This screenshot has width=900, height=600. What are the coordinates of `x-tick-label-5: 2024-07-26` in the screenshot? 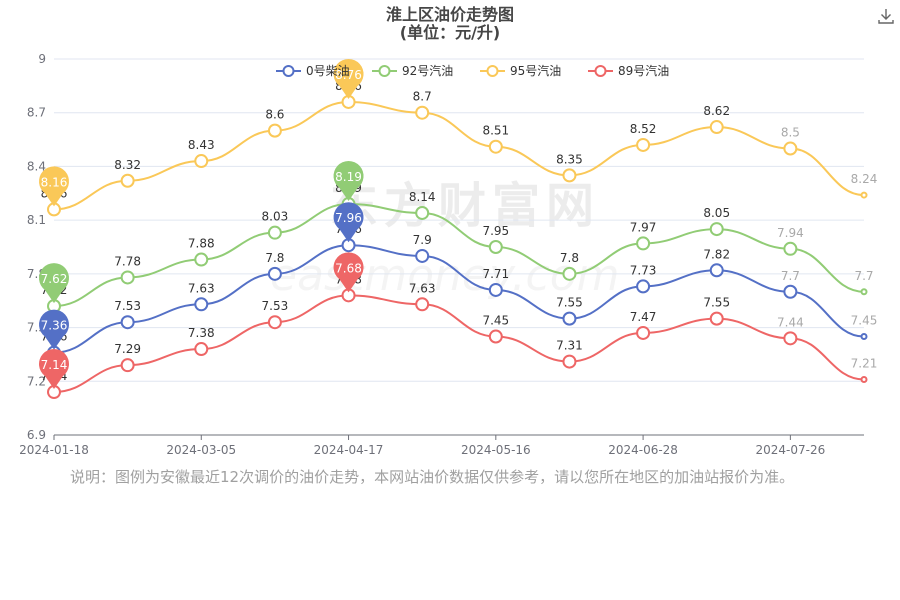 It's located at (790, 450).